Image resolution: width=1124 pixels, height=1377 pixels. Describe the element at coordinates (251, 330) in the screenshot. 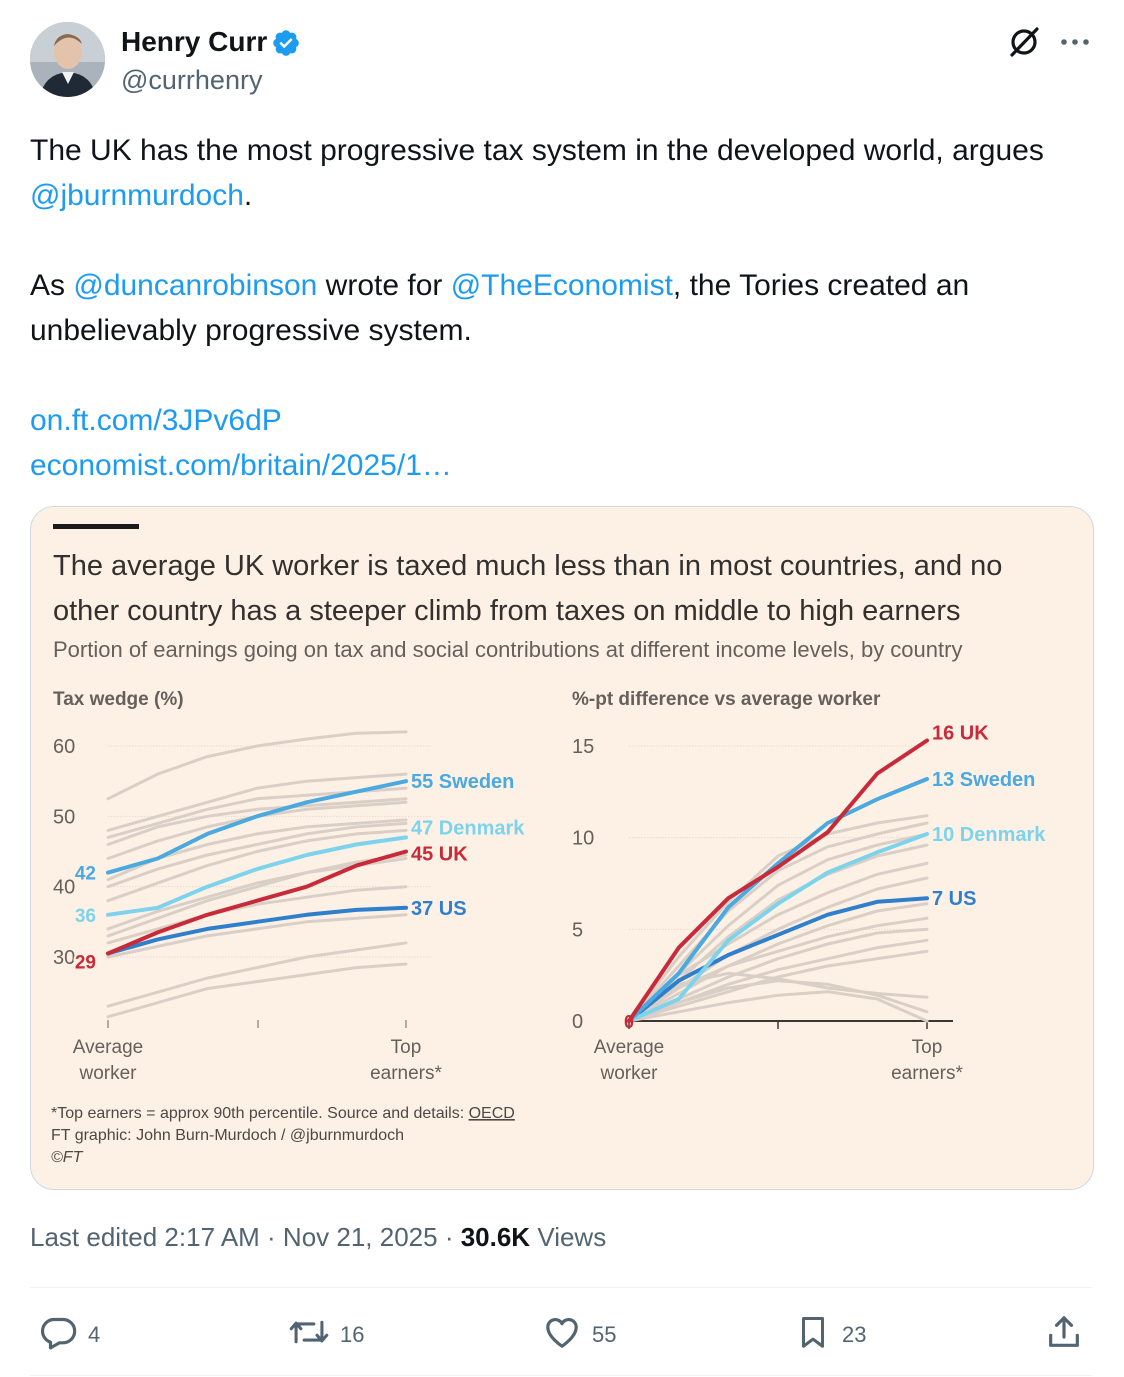

I see `tweet-text-line3: unbelievably progressive system.` at that location.